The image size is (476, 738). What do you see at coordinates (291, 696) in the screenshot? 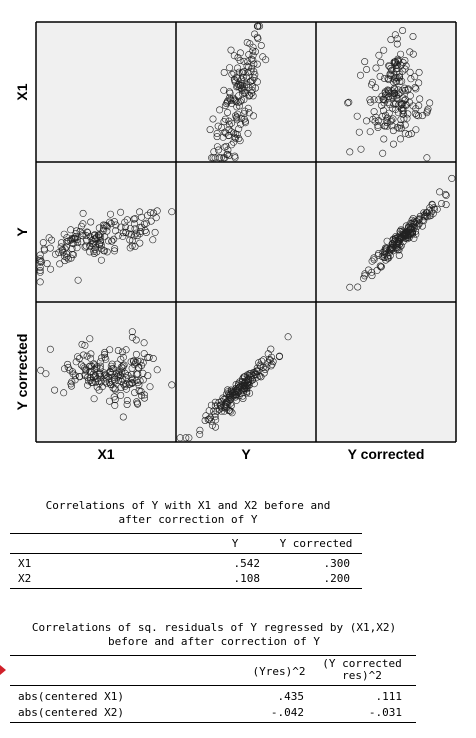
I see `table2-row-x1-yres: .435` at bounding box center [291, 696].